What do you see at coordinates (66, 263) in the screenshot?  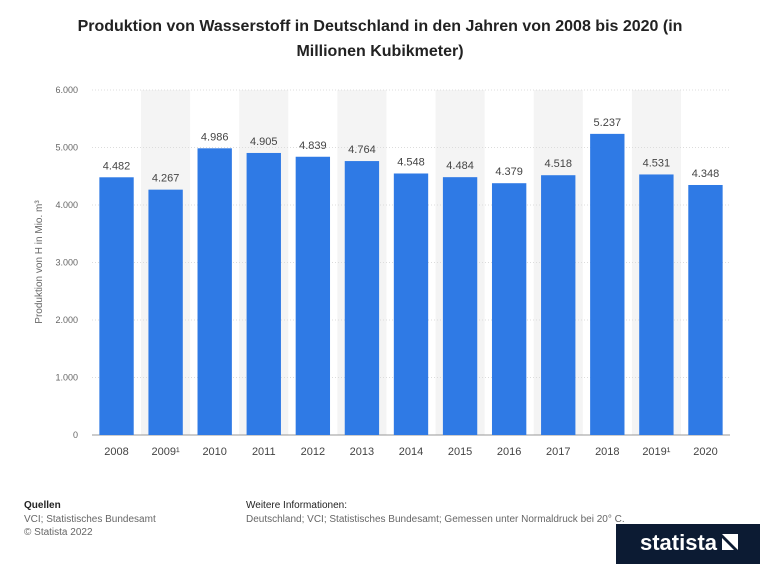 I see `y-tick-label: 3.000` at bounding box center [66, 263].